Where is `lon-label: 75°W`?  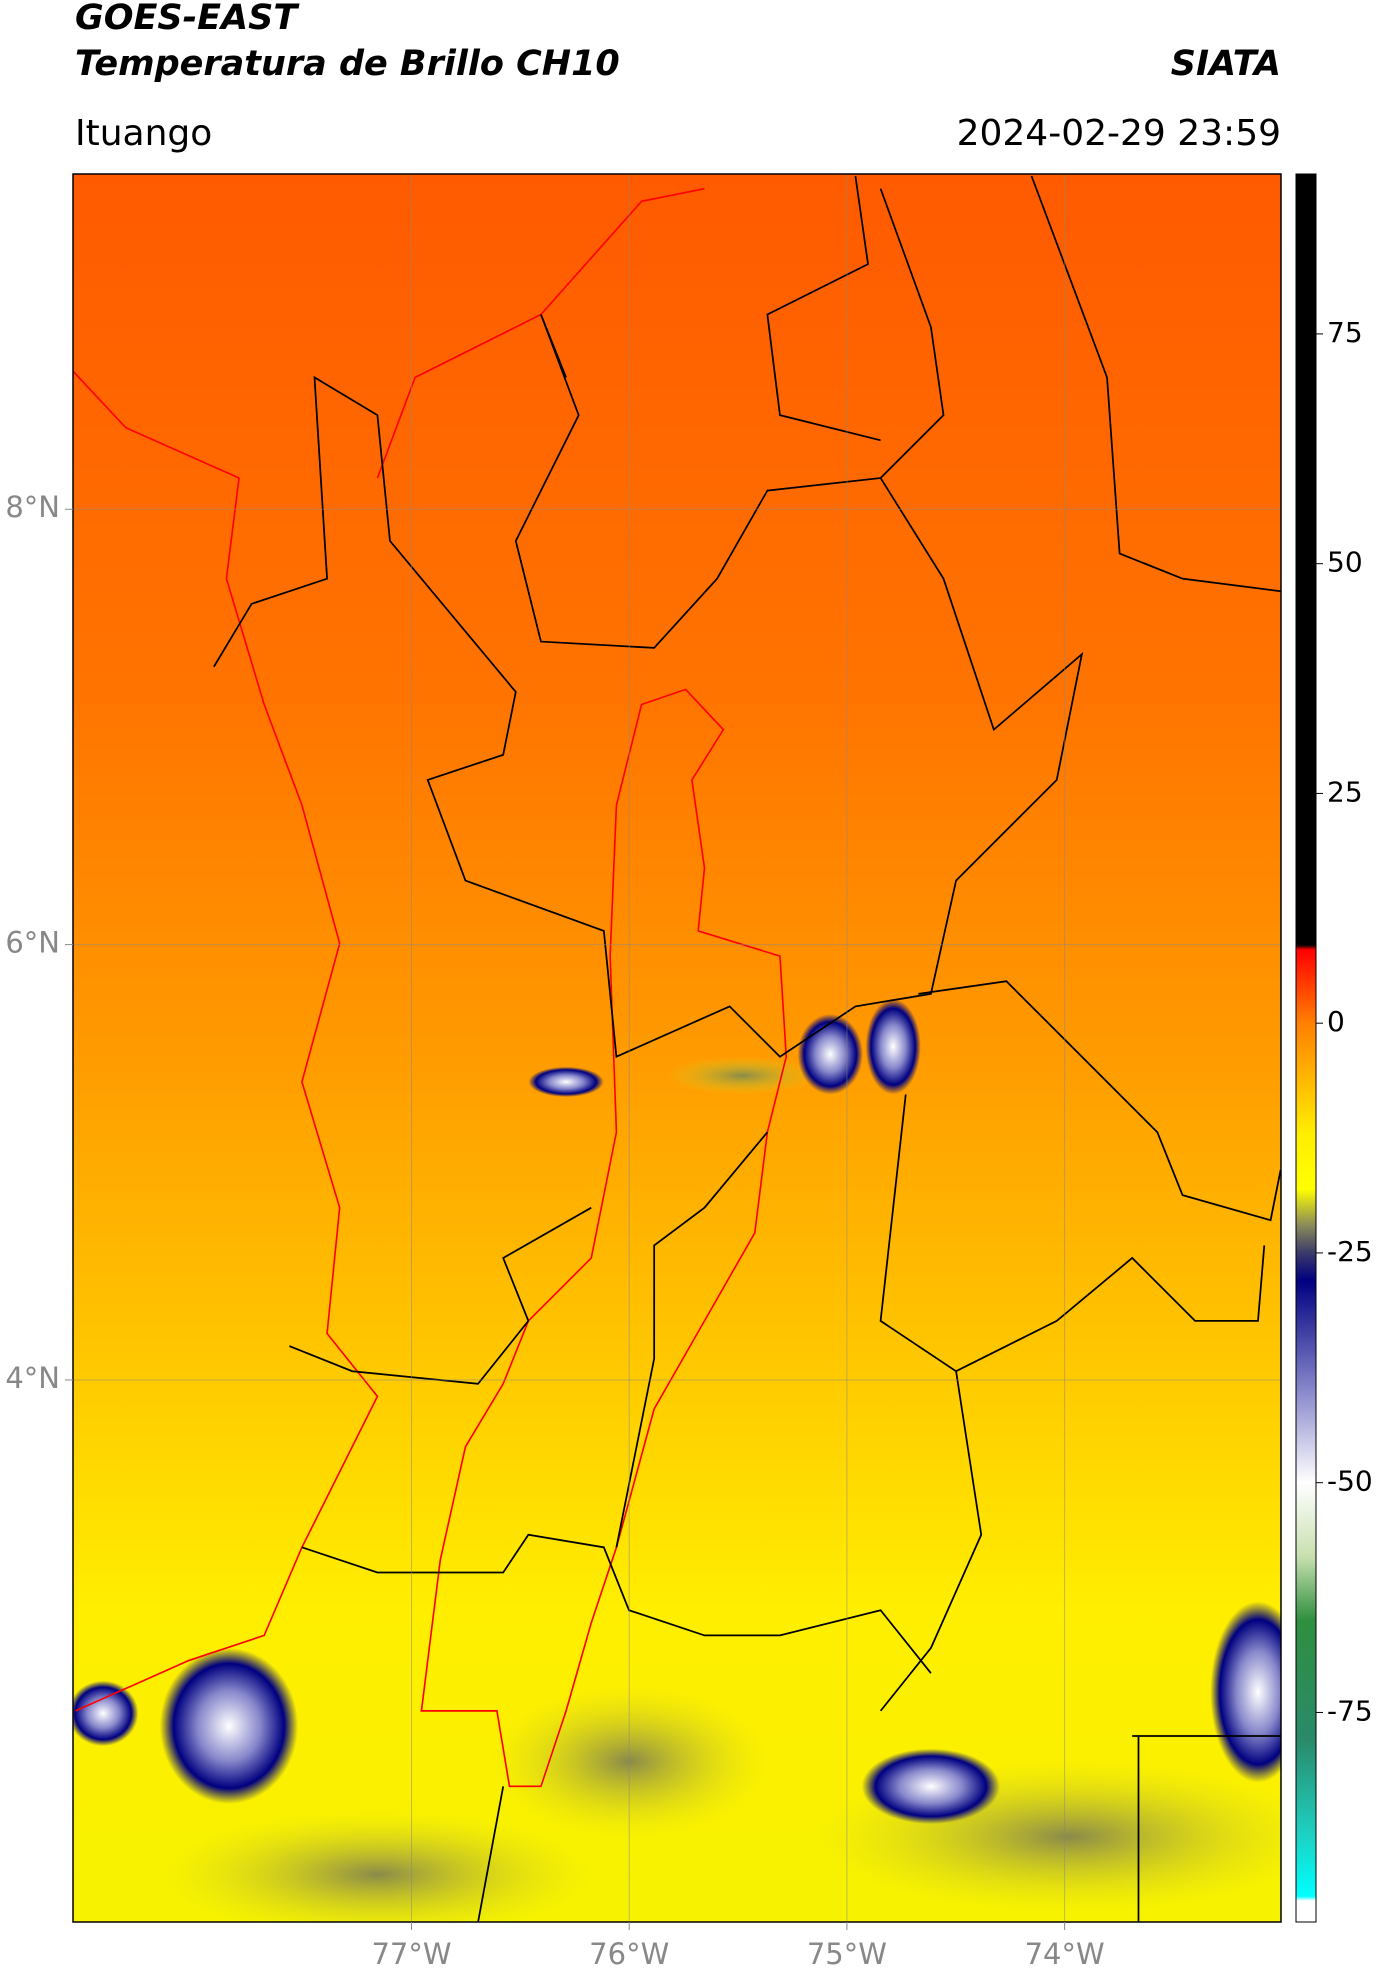
lon-label: 75°W is located at coordinates (847, 1954).